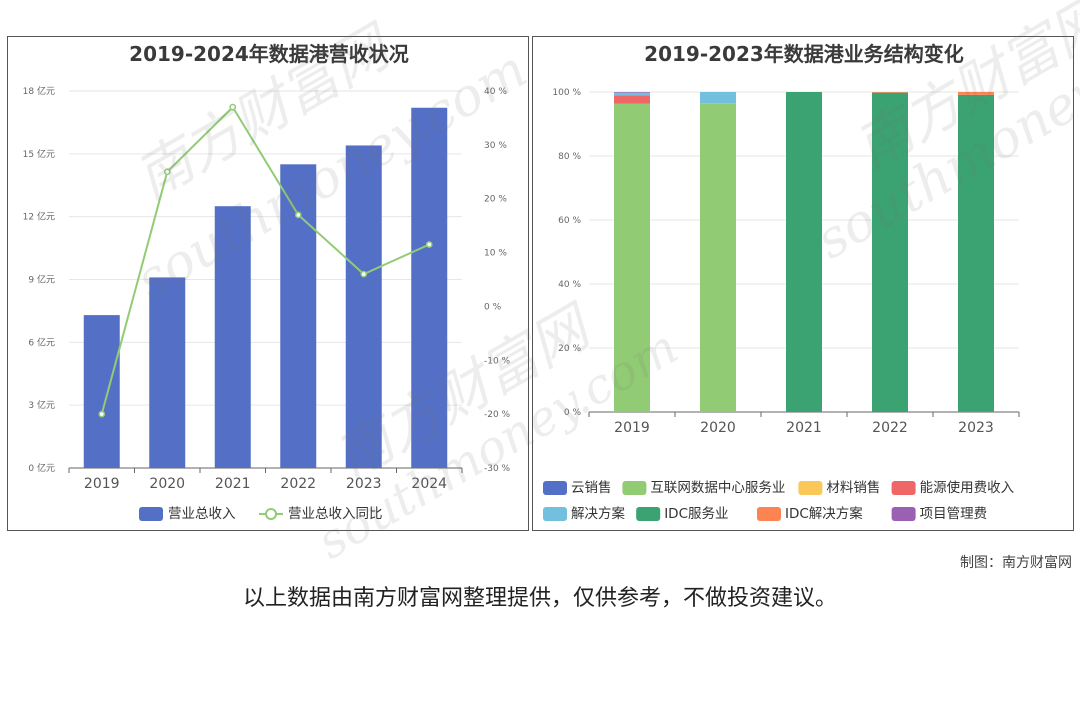 This screenshot has width=1080, height=724. I want to click on y-right-tick-label: 20 %, so click(495, 200).